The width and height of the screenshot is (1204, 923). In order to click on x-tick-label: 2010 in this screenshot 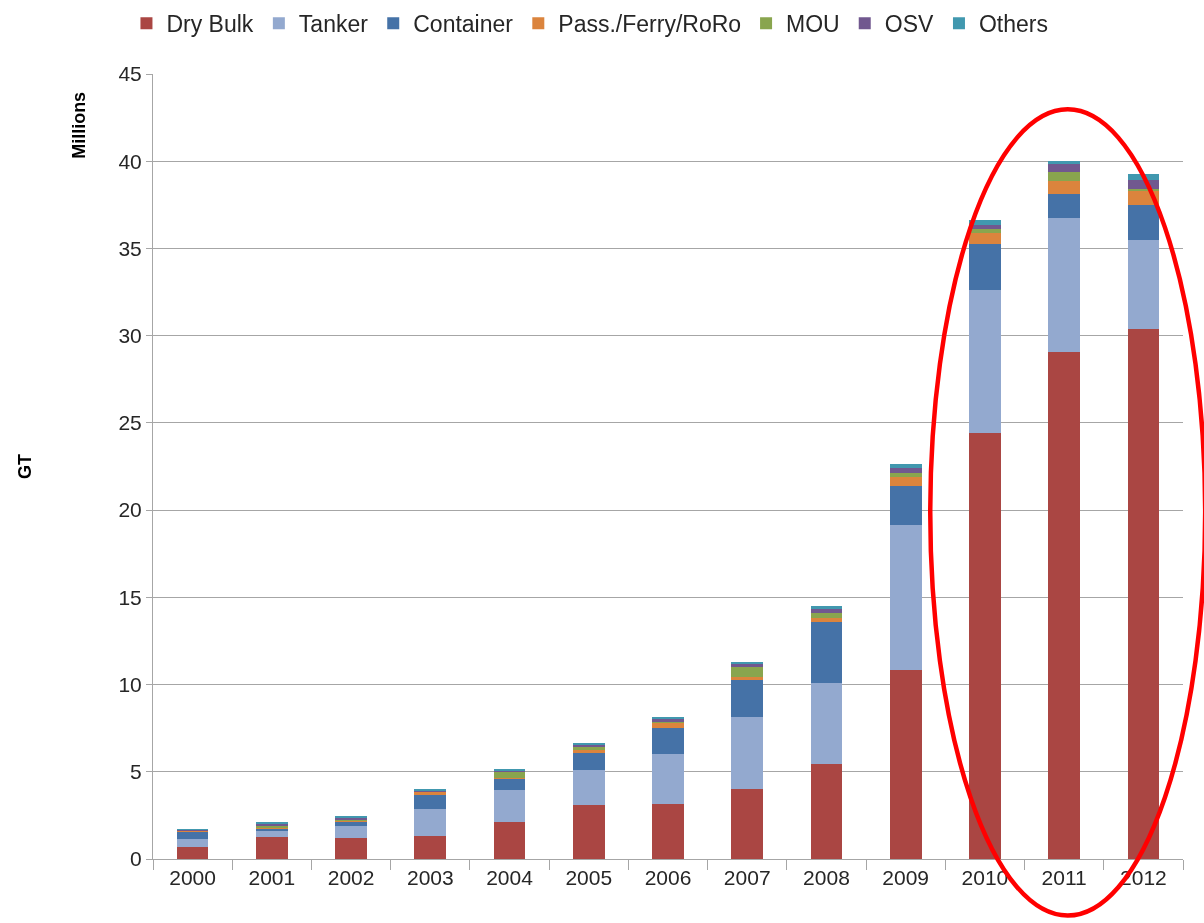, I will do `click(985, 878)`.